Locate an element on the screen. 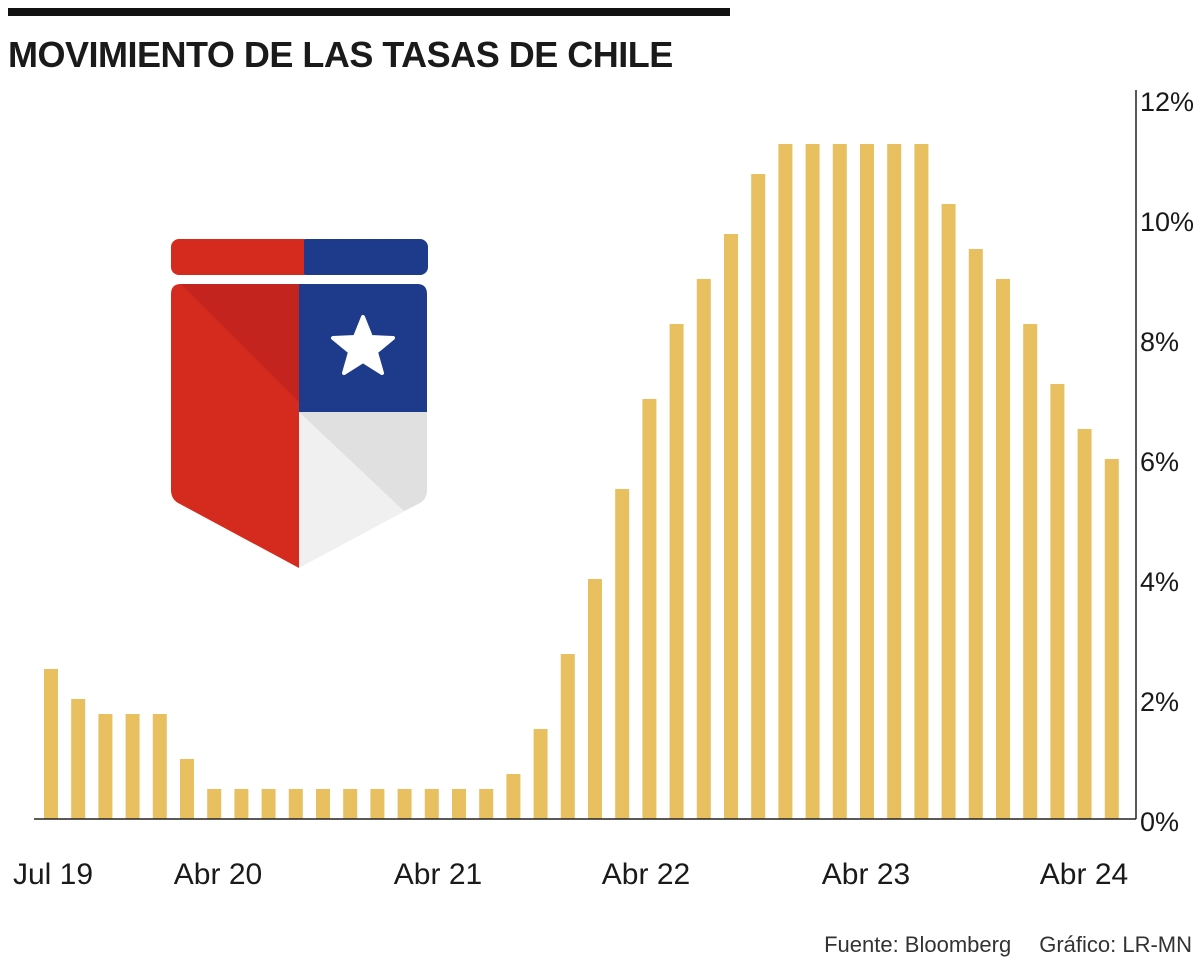  flag-top-red is located at coordinates (236, 257).